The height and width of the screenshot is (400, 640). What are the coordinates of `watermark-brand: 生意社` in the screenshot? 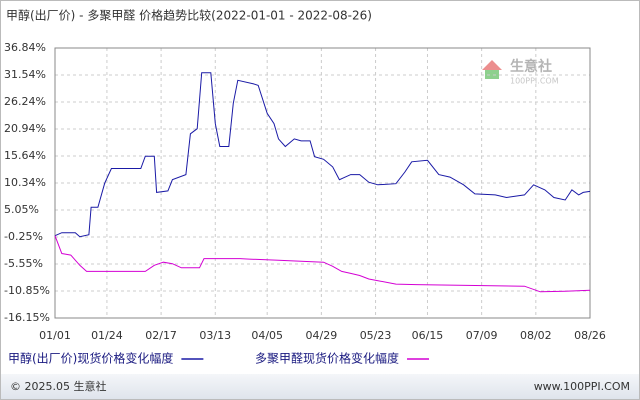 It's located at (531, 66).